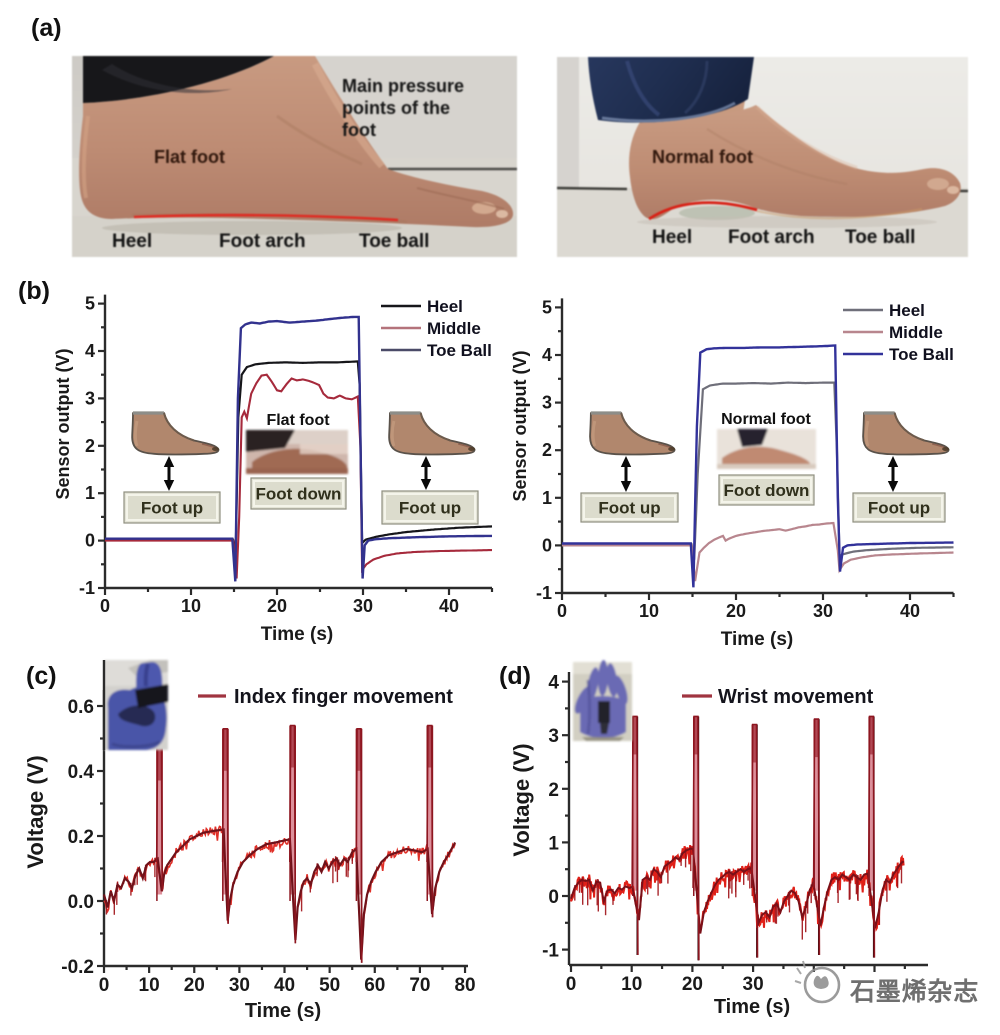  I want to click on svg-text: Wrist movement, so click(796, 697).